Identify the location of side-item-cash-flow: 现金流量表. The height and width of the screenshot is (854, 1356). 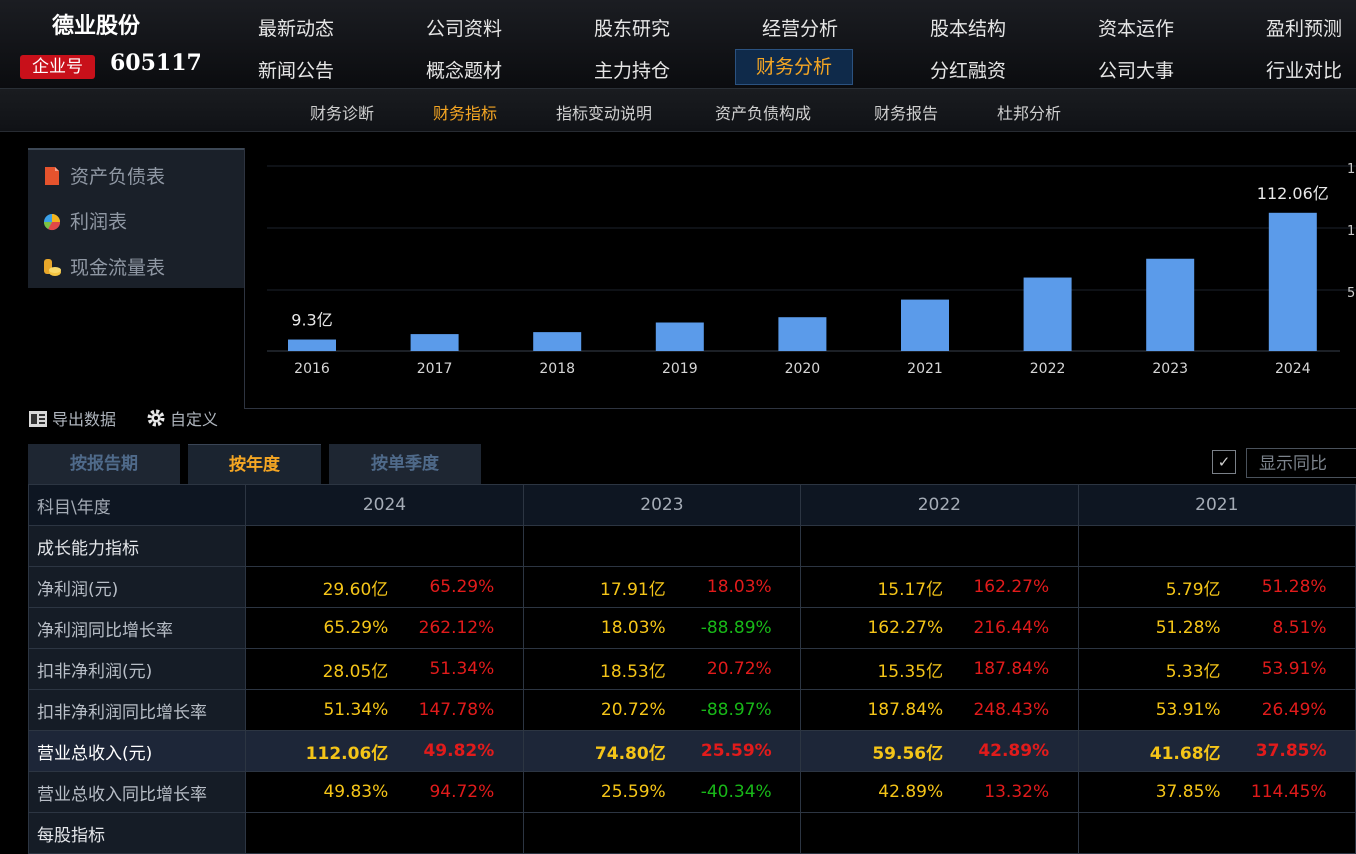
(103, 266).